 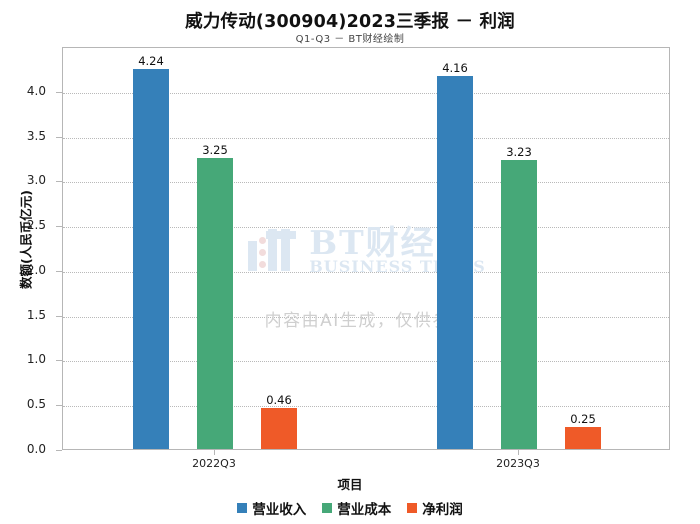 What do you see at coordinates (518, 463) in the screenshot?
I see `x-axis-tick-label: 2023Q3` at bounding box center [518, 463].